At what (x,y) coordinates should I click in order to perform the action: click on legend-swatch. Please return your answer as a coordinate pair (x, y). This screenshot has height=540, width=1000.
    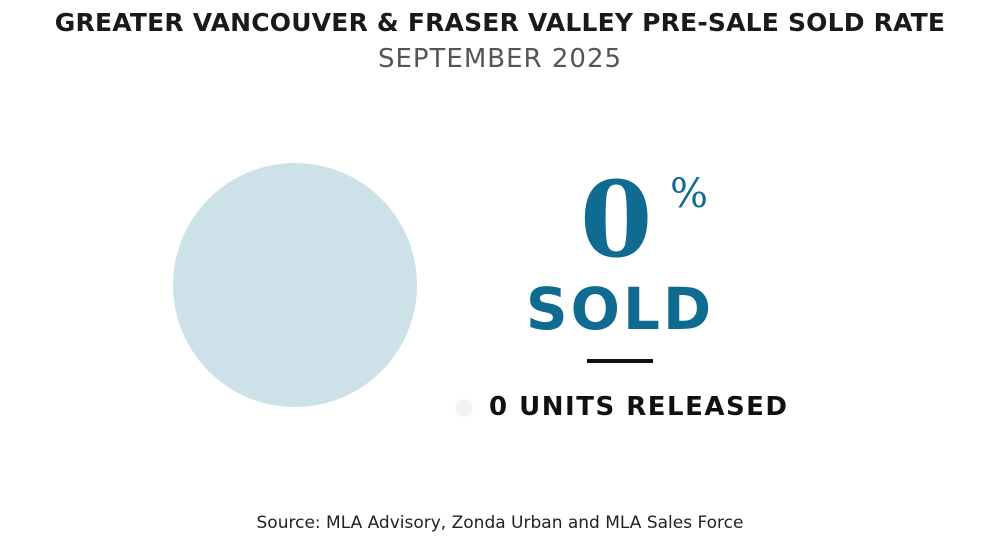
    Looking at the image, I should click on (464, 408).